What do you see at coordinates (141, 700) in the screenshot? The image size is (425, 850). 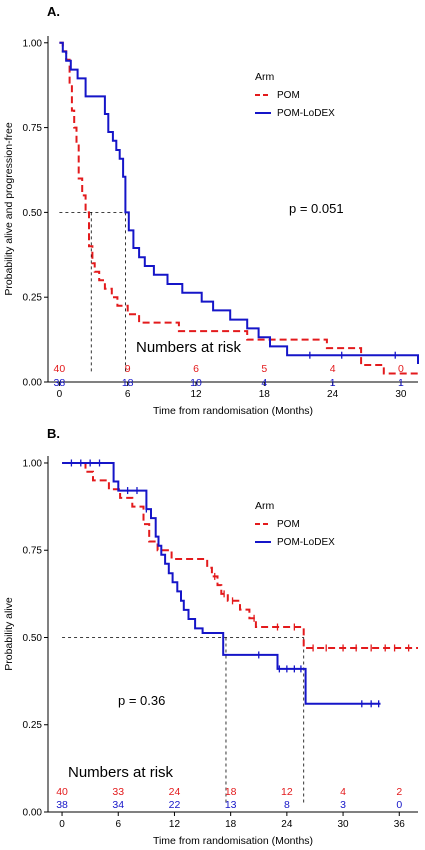 I see `p-value: p = 0.36` at bounding box center [141, 700].